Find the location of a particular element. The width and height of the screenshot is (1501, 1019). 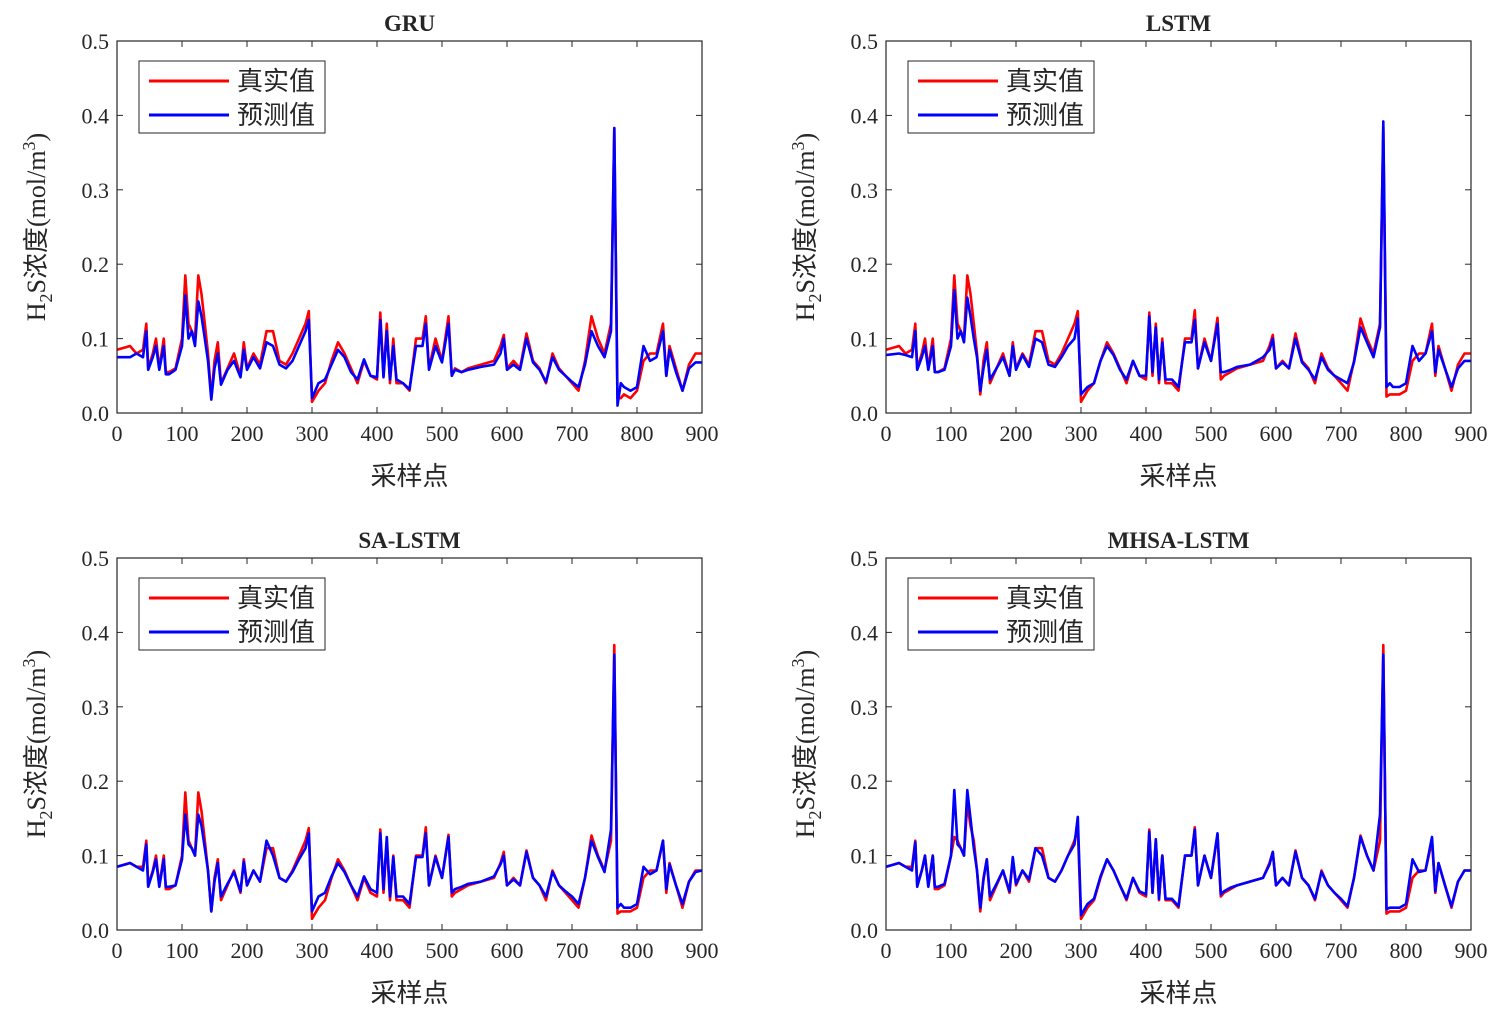

chart-title: LSTM is located at coordinates (1178, 23).